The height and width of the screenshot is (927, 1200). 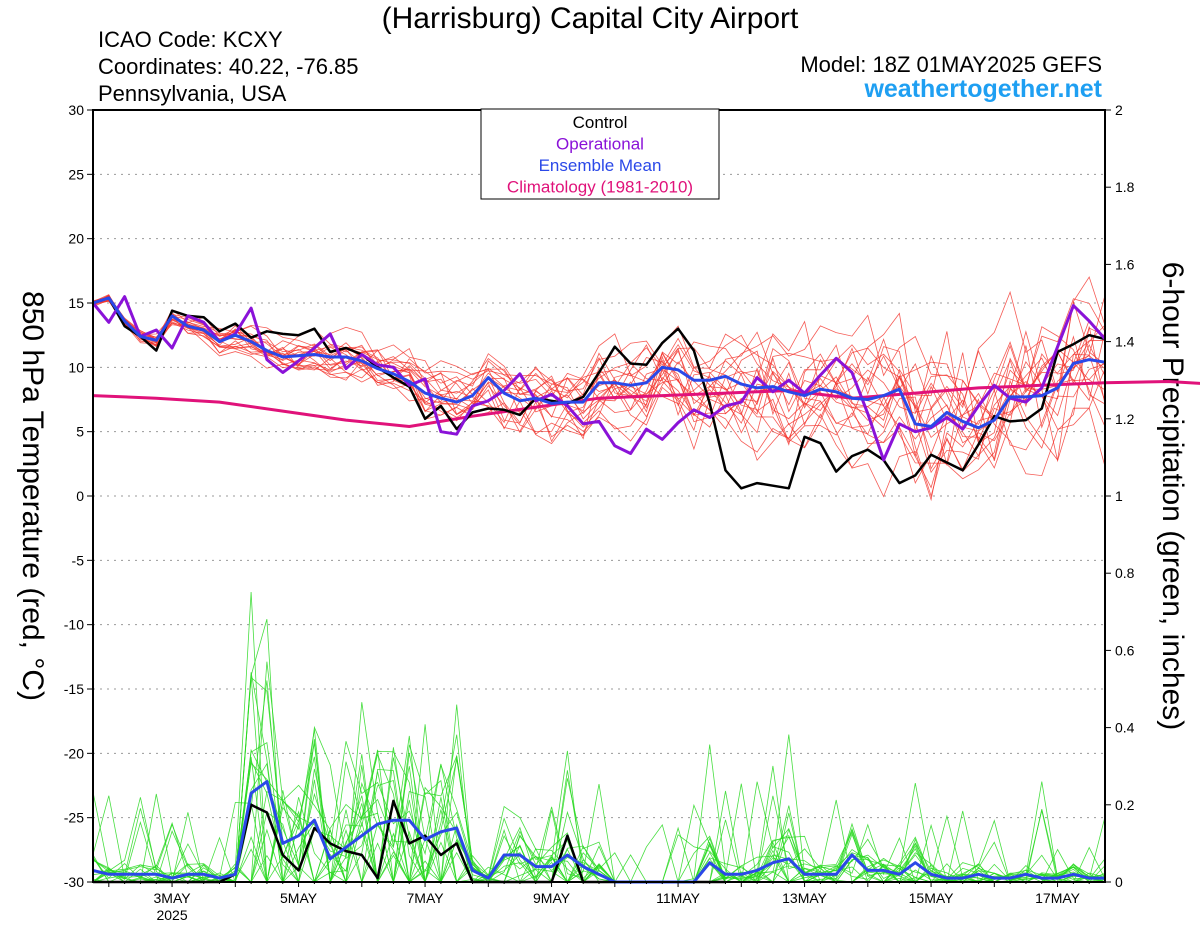 I want to click on chart-title: (Harrisburg) Capital City Airport, so click(x=590, y=18).